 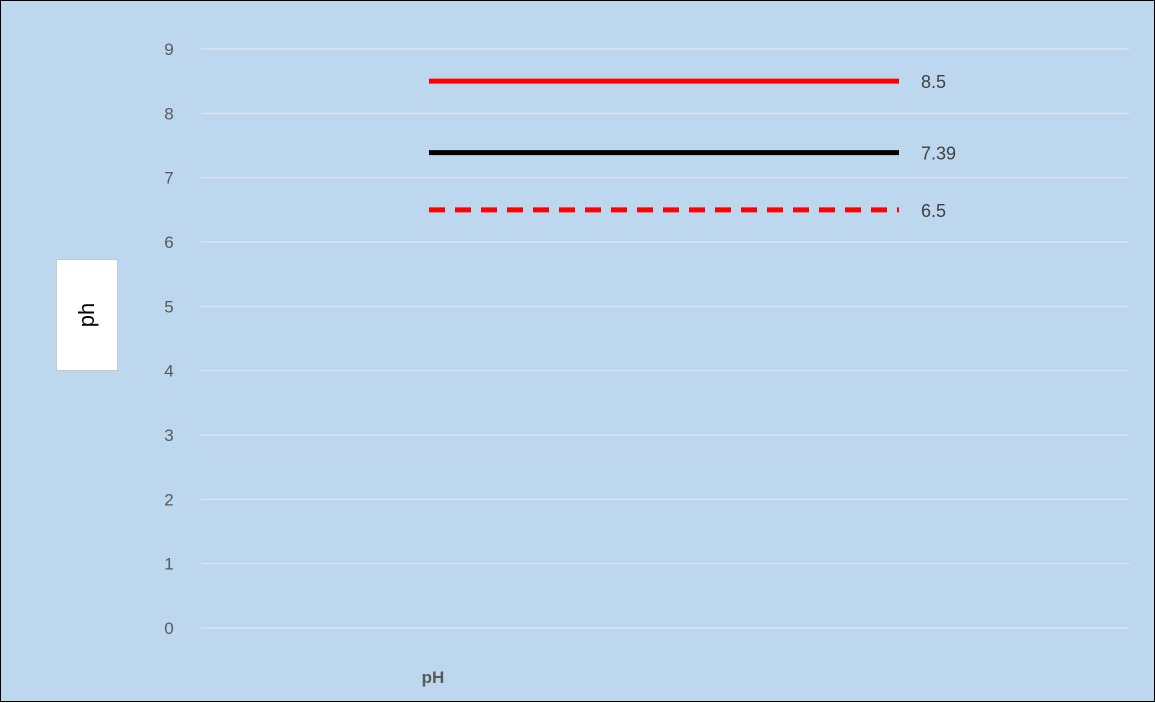 I want to click on y-tick-label: 7, so click(x=168, y=178).